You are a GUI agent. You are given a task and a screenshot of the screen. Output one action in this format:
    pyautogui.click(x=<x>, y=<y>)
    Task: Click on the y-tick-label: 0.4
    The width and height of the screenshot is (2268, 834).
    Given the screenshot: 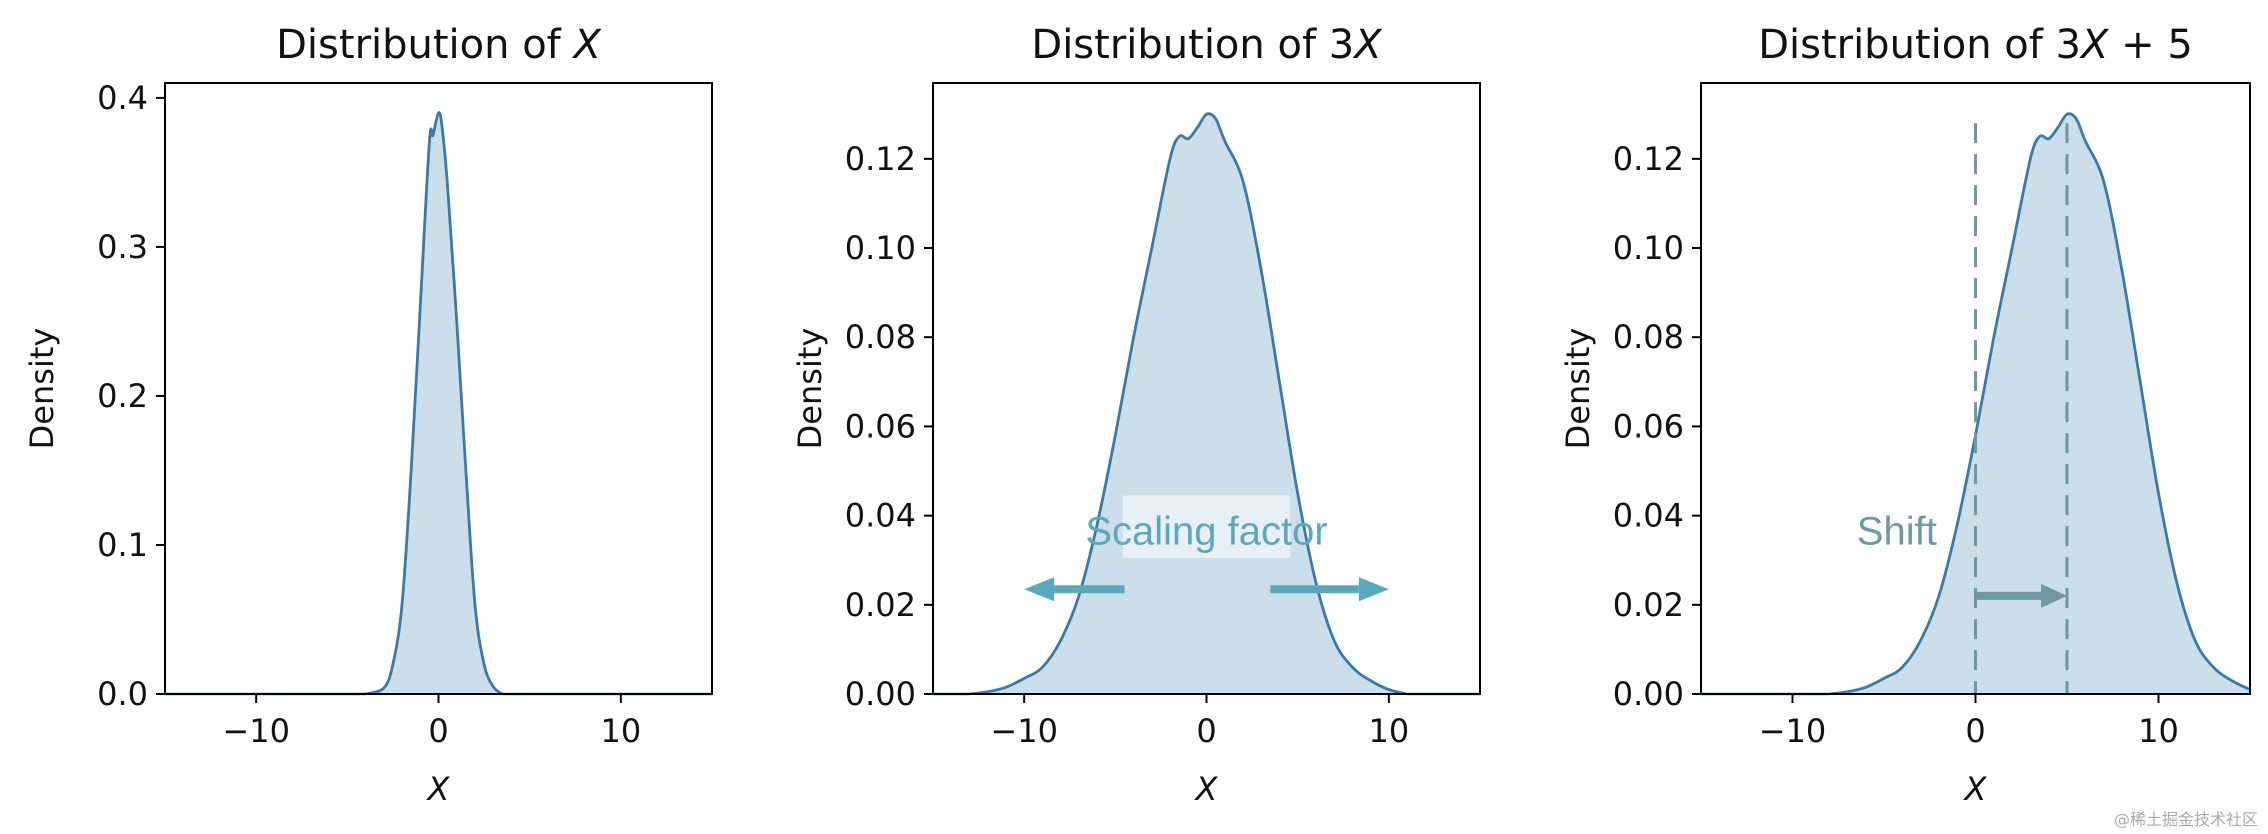 What is the action you would take?
    pyautogui.click(x=122, y=98)
    